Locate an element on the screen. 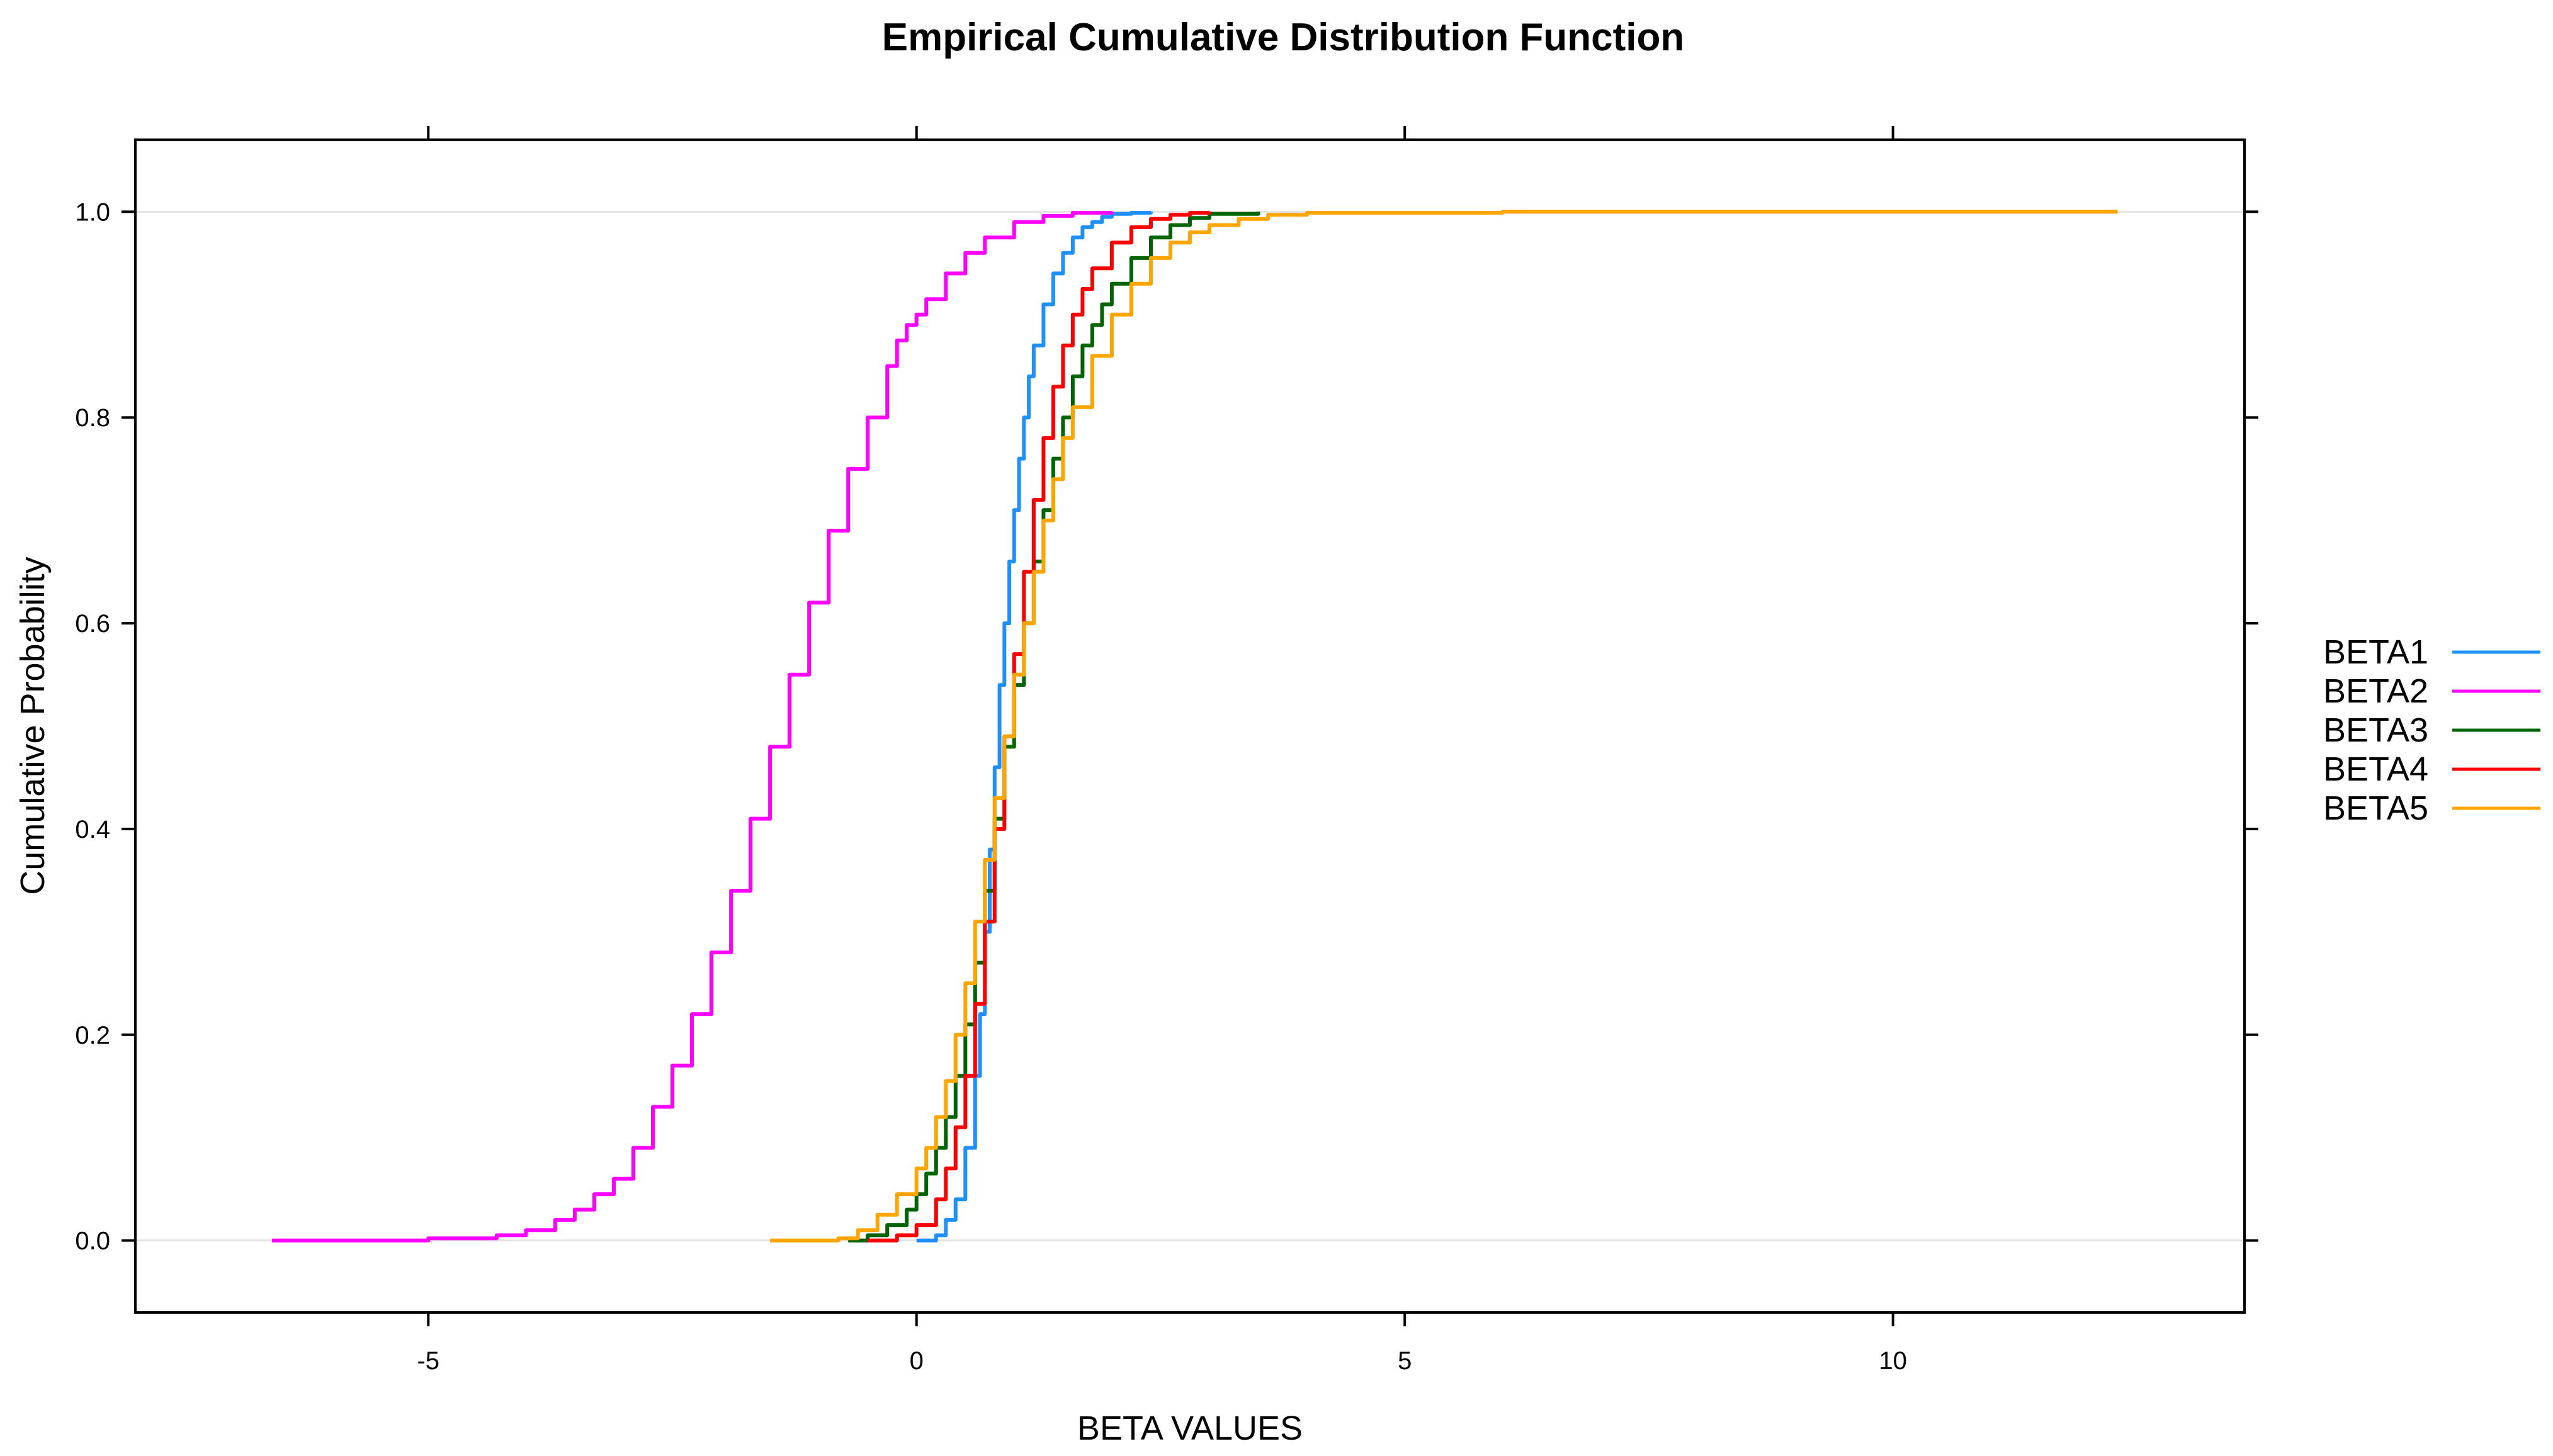 The width and height of the screenshot is (2553, 1456). legend-label-beta5: BETA5 is located at coordinates (2376, 808).